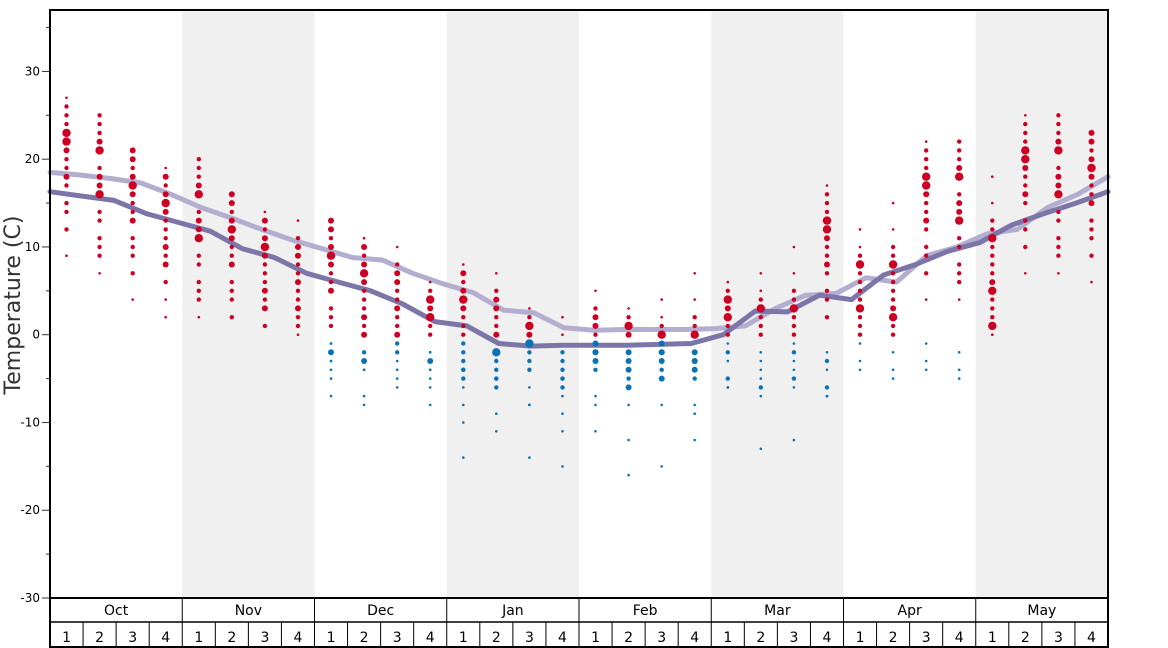 The image size is (1168, 648). Describe the element at coordinates (1058, 638) in the screenshot. I see `week-label: 3` at that location.